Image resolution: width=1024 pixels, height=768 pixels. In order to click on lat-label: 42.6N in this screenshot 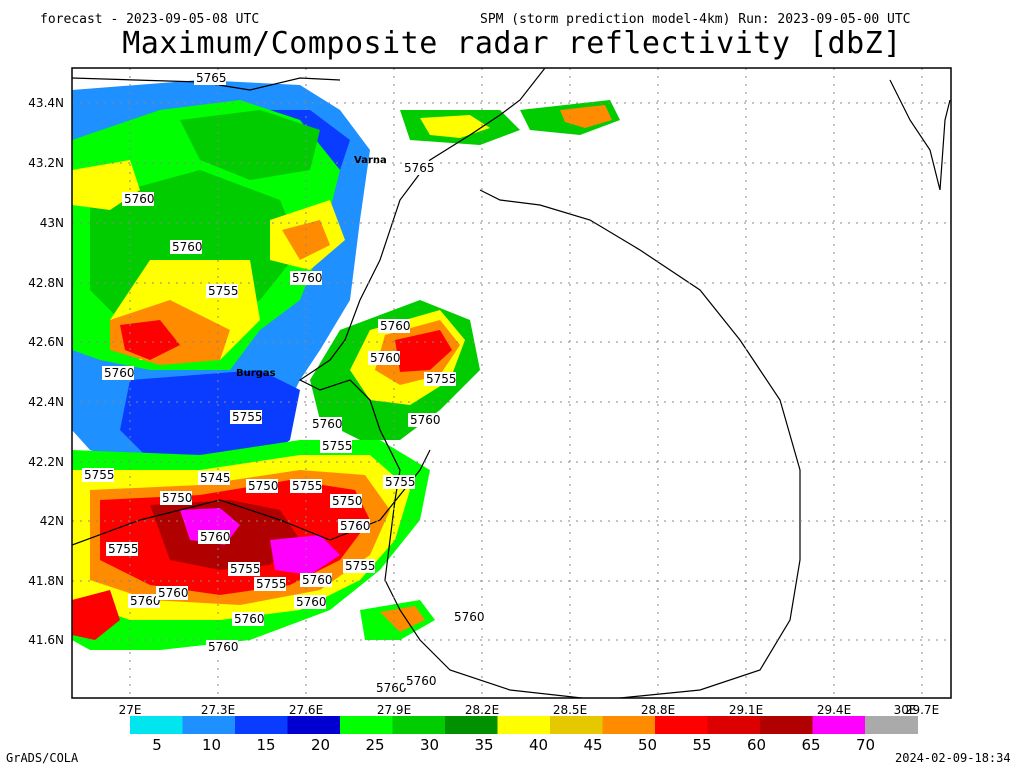, I will do `click(46, 342)`.